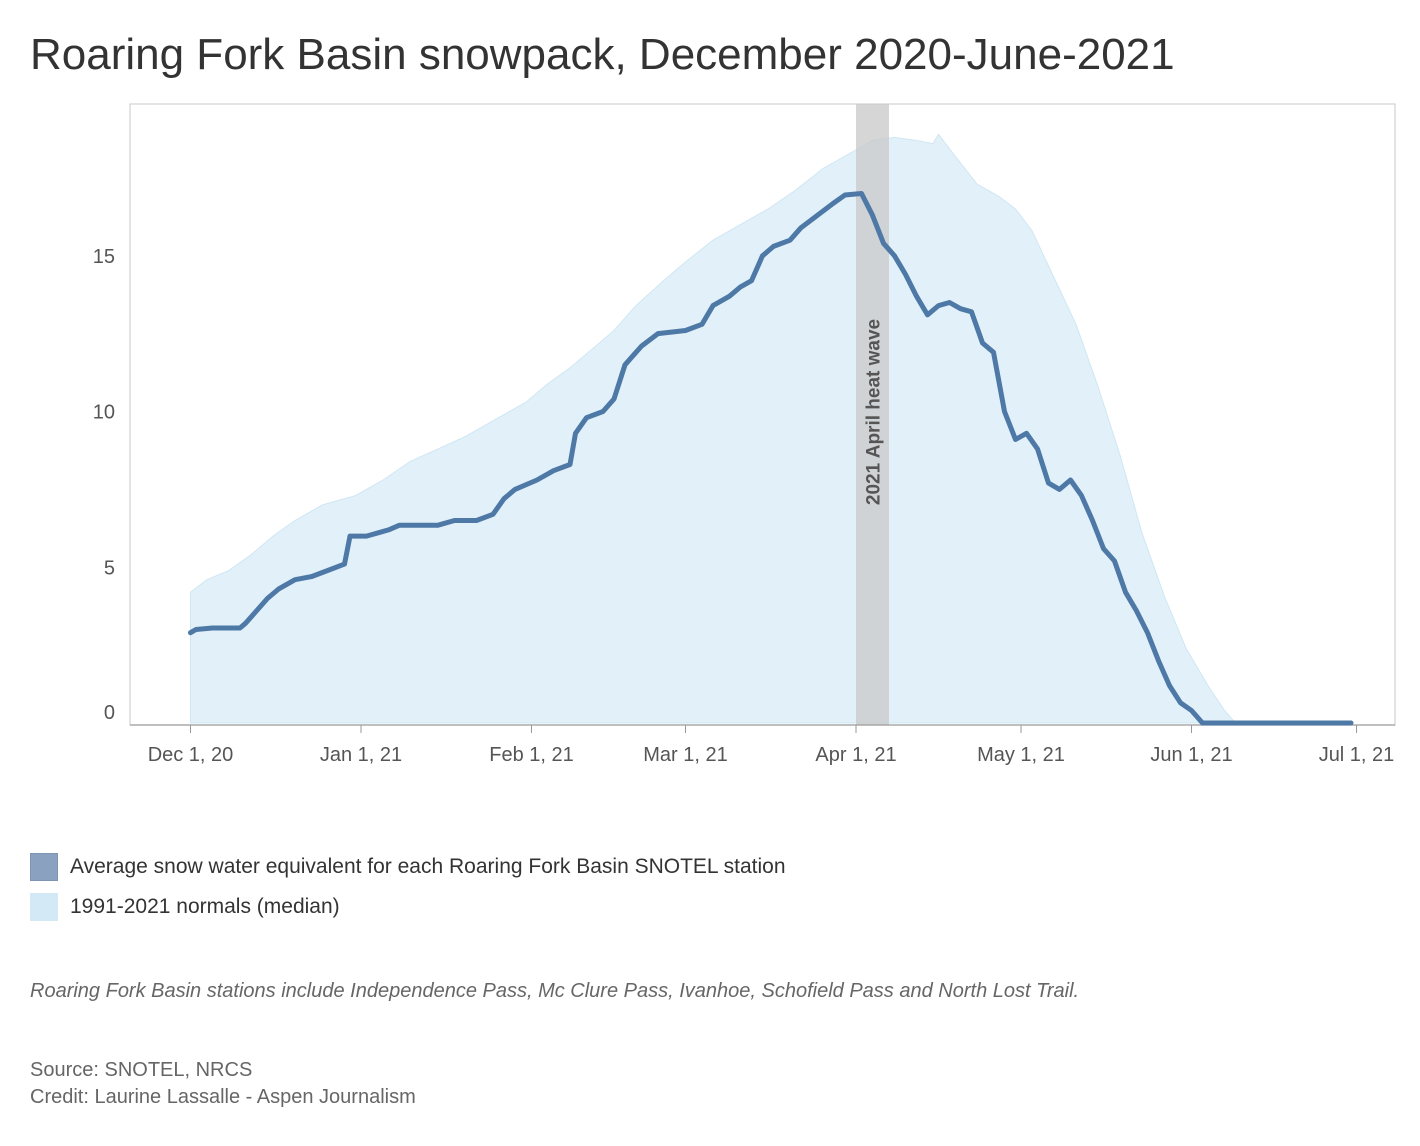 The width and height of the screenshot is (1420, 1146). Describe the element at coordinates (685, 755) in the screenshot. I see `x-tick-label: Mar 1, 21` at that location.